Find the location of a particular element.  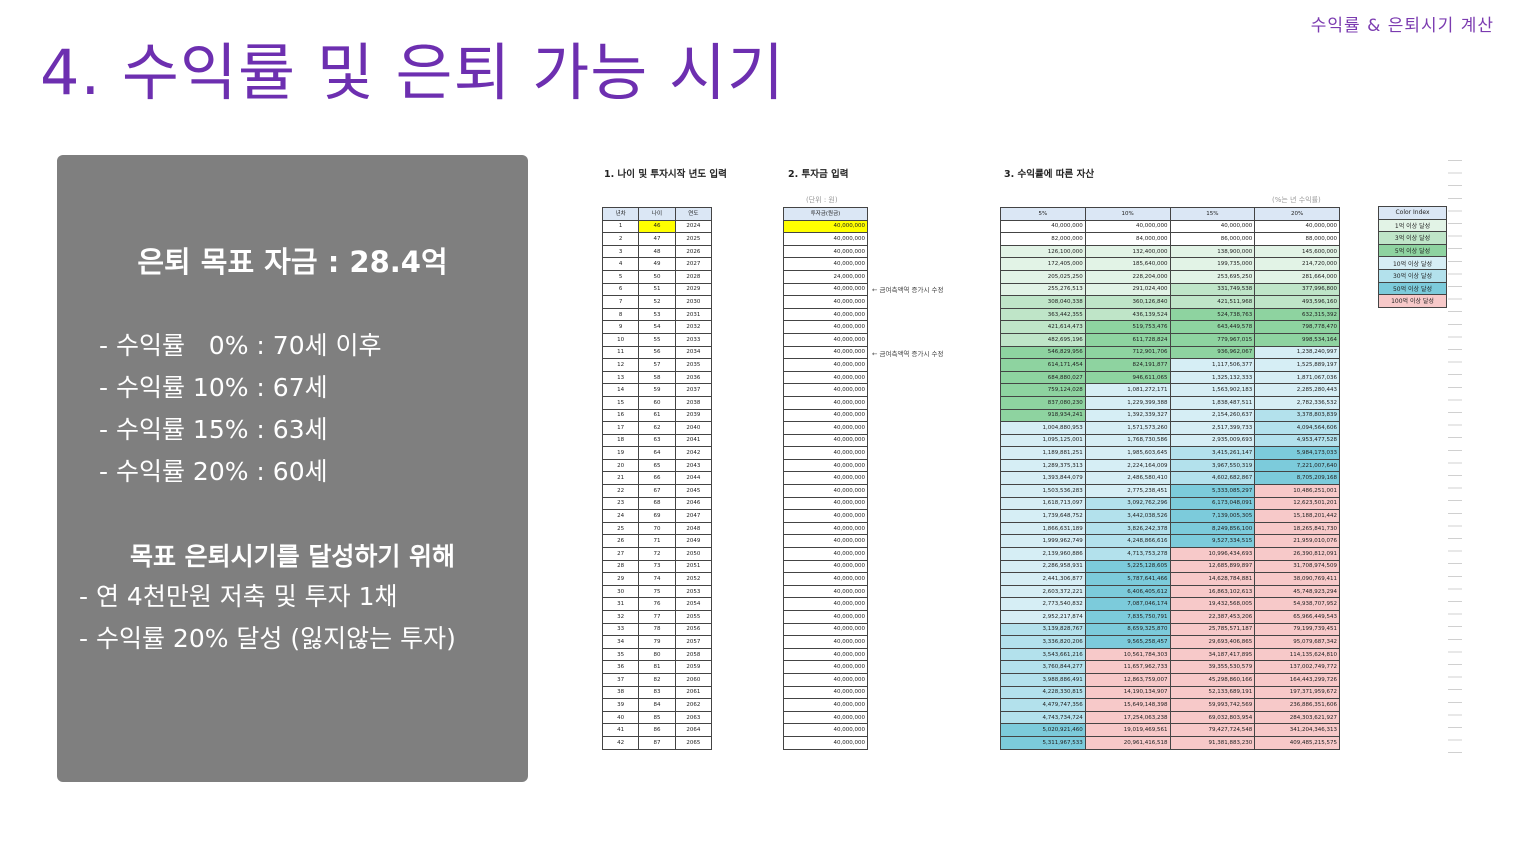

year-index-cell: 21 is located at coordinates (620, 478).